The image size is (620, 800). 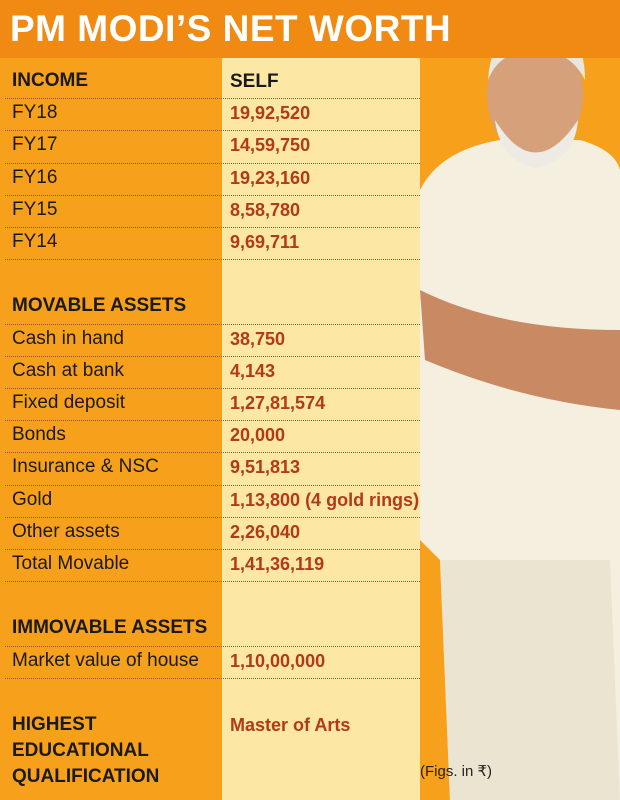 What do you see at coordinates (69, 402) in the screenshot?
I see `row-label: Fixed deposit` at bounding box center [69, 402].